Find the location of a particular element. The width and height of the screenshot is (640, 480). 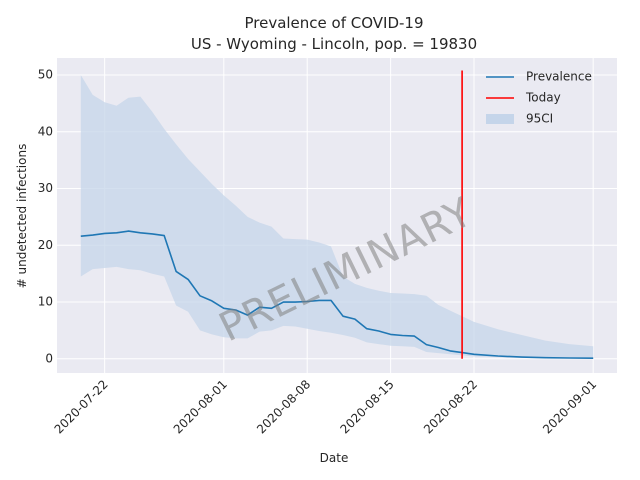

x-tick-label: 2020-08-08 is located at coordinates (283, 406).